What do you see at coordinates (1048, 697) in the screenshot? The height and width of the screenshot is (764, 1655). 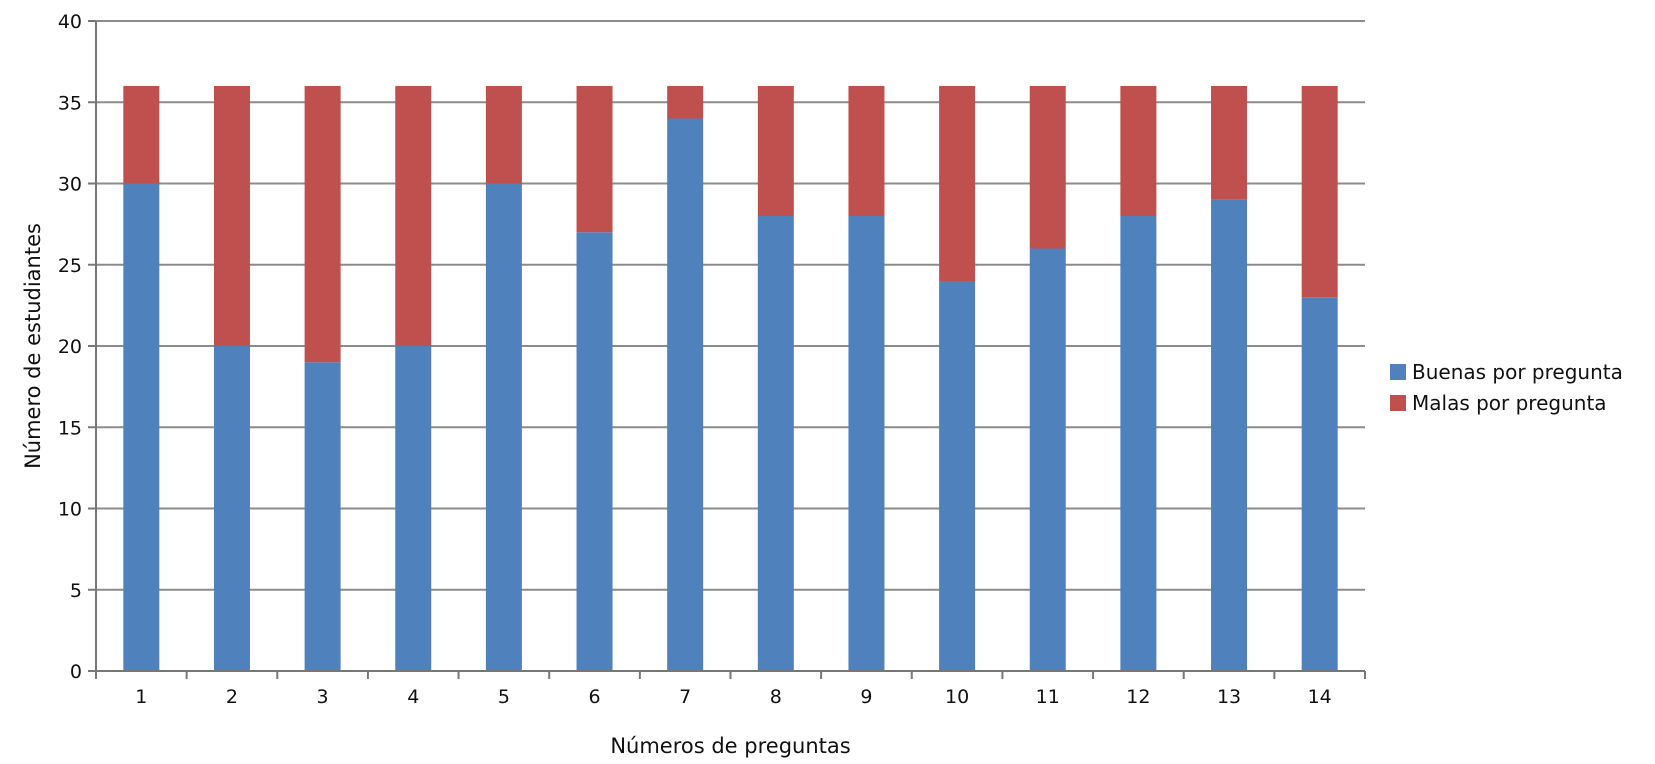 I see `x-tick-label: 11` at bounding box center [1048, 697].